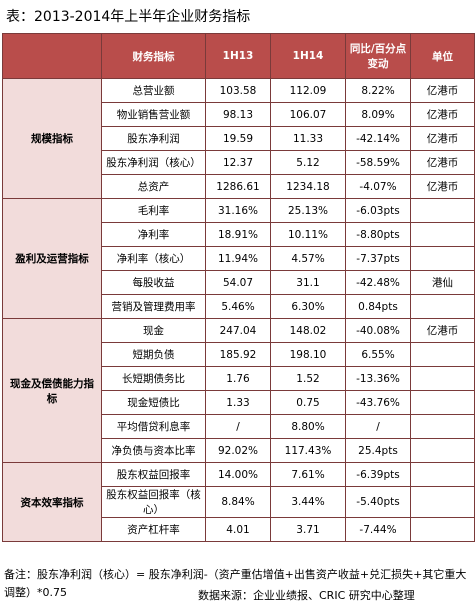 This screenshot has width=476, height=607. Describe the element at coordinates (308, 330) in the screenshot. I see `cell: 148.02` at that location.